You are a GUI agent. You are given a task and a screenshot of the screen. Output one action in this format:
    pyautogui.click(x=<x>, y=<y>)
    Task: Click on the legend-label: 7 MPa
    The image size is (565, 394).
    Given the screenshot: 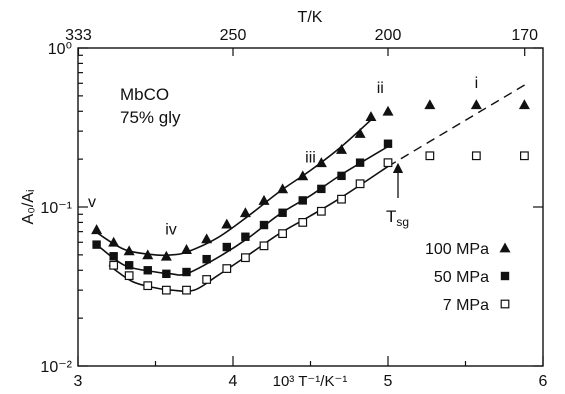 What is the action you would take?
    pyautogui.click(x=466, y=305)
    